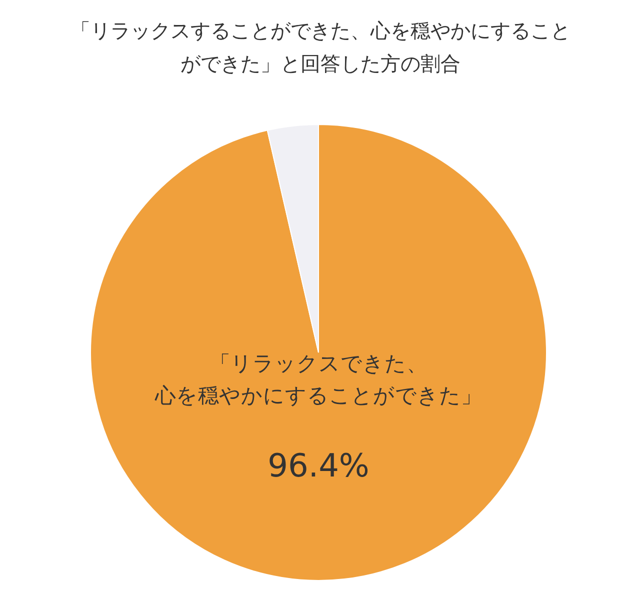 This screenshot has width=640, height=589. I want to click on chart-title: 「リラックスすることができた、心を穏やかにすることができた」と回答した方の割合, so click(320, 47).